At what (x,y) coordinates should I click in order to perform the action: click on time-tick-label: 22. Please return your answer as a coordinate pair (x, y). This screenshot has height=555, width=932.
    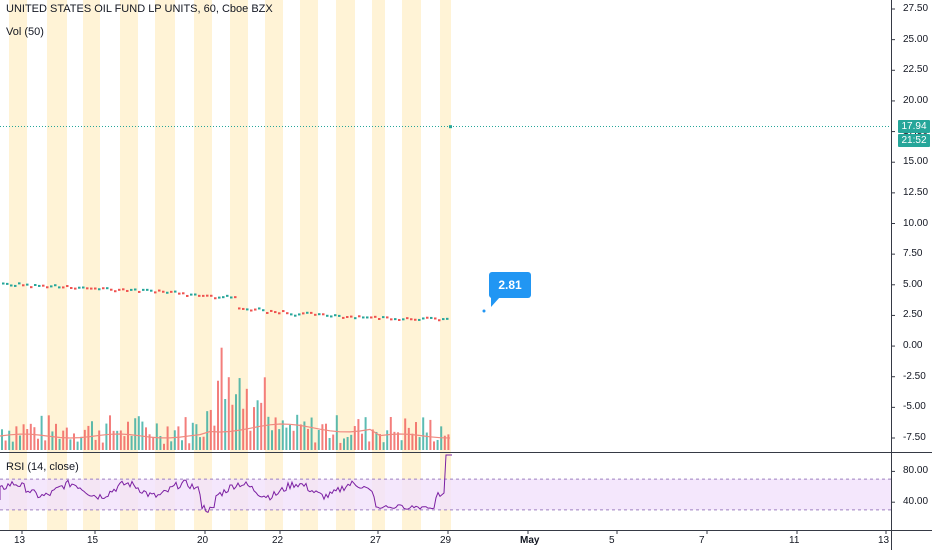
    Looking at the image, I should click on (278, 540).